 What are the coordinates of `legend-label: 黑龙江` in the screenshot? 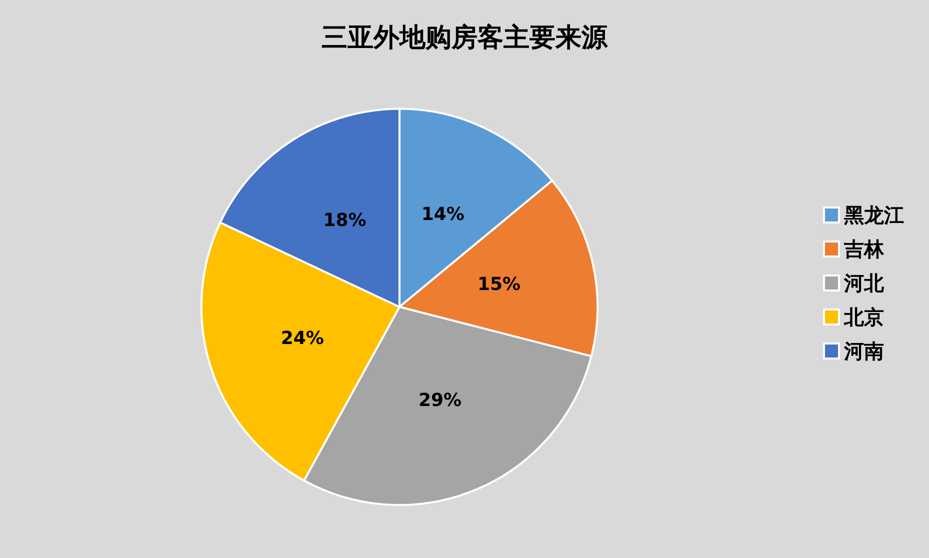 It's located at (873, 215).